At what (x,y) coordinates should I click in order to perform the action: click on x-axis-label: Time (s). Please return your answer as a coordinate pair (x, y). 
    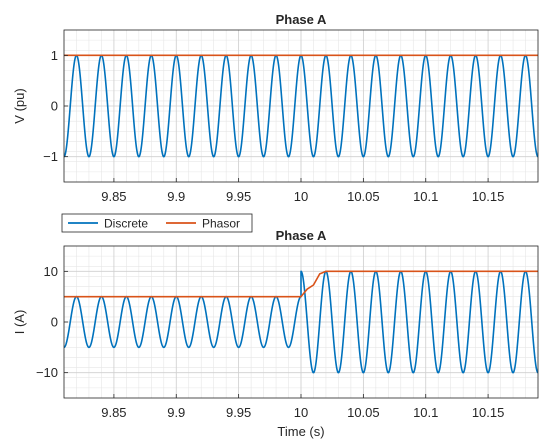
    Looking at the image, I should click on (300, 431).